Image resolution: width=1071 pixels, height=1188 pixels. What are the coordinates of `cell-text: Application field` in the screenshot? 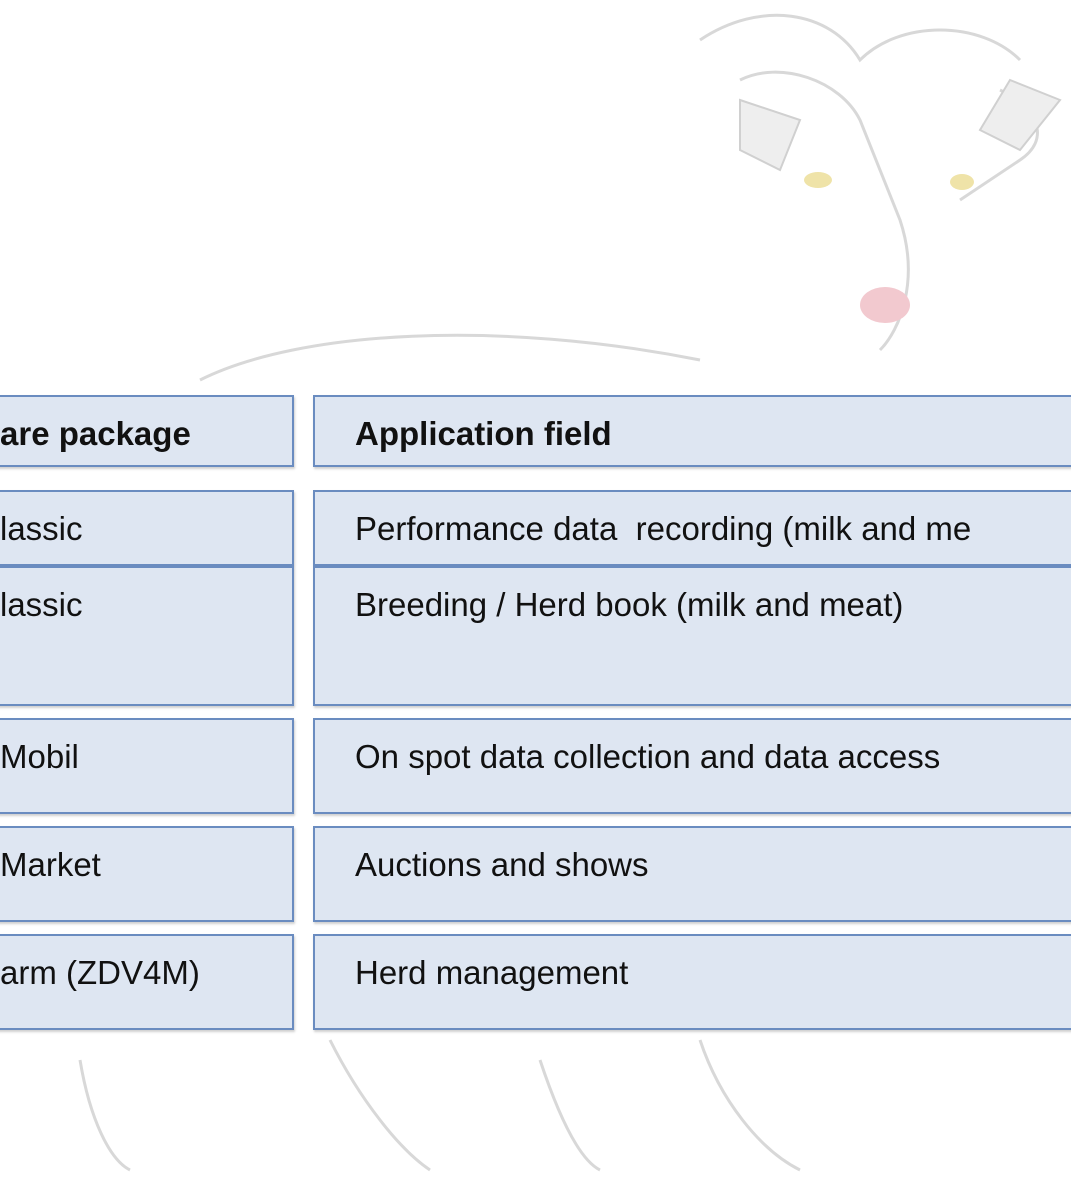 It's located at (483, 433).